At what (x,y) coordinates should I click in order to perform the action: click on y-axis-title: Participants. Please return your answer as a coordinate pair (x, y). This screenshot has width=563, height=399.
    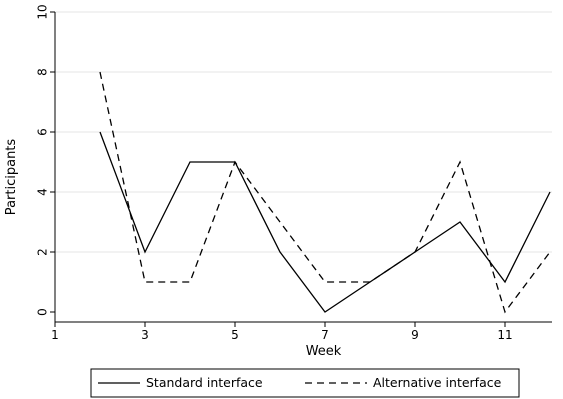
    Looking at the image, I should click on (11, 177).